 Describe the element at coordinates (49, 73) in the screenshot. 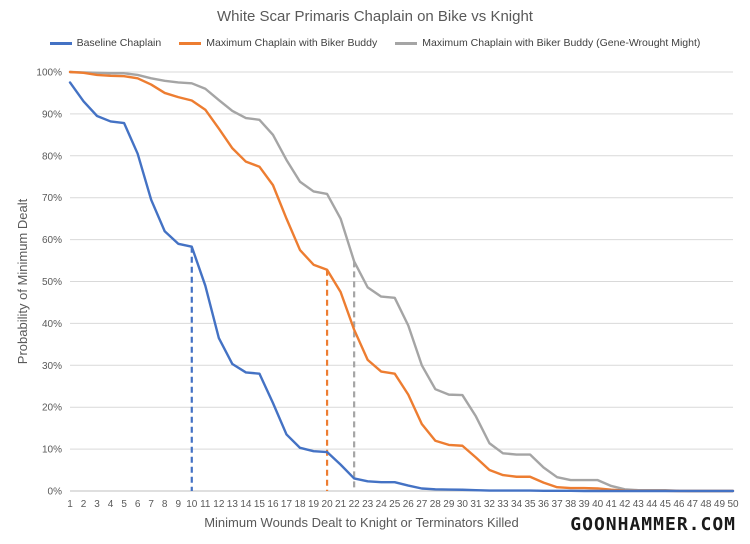

I see `y-tick-label: 100%` at that location.